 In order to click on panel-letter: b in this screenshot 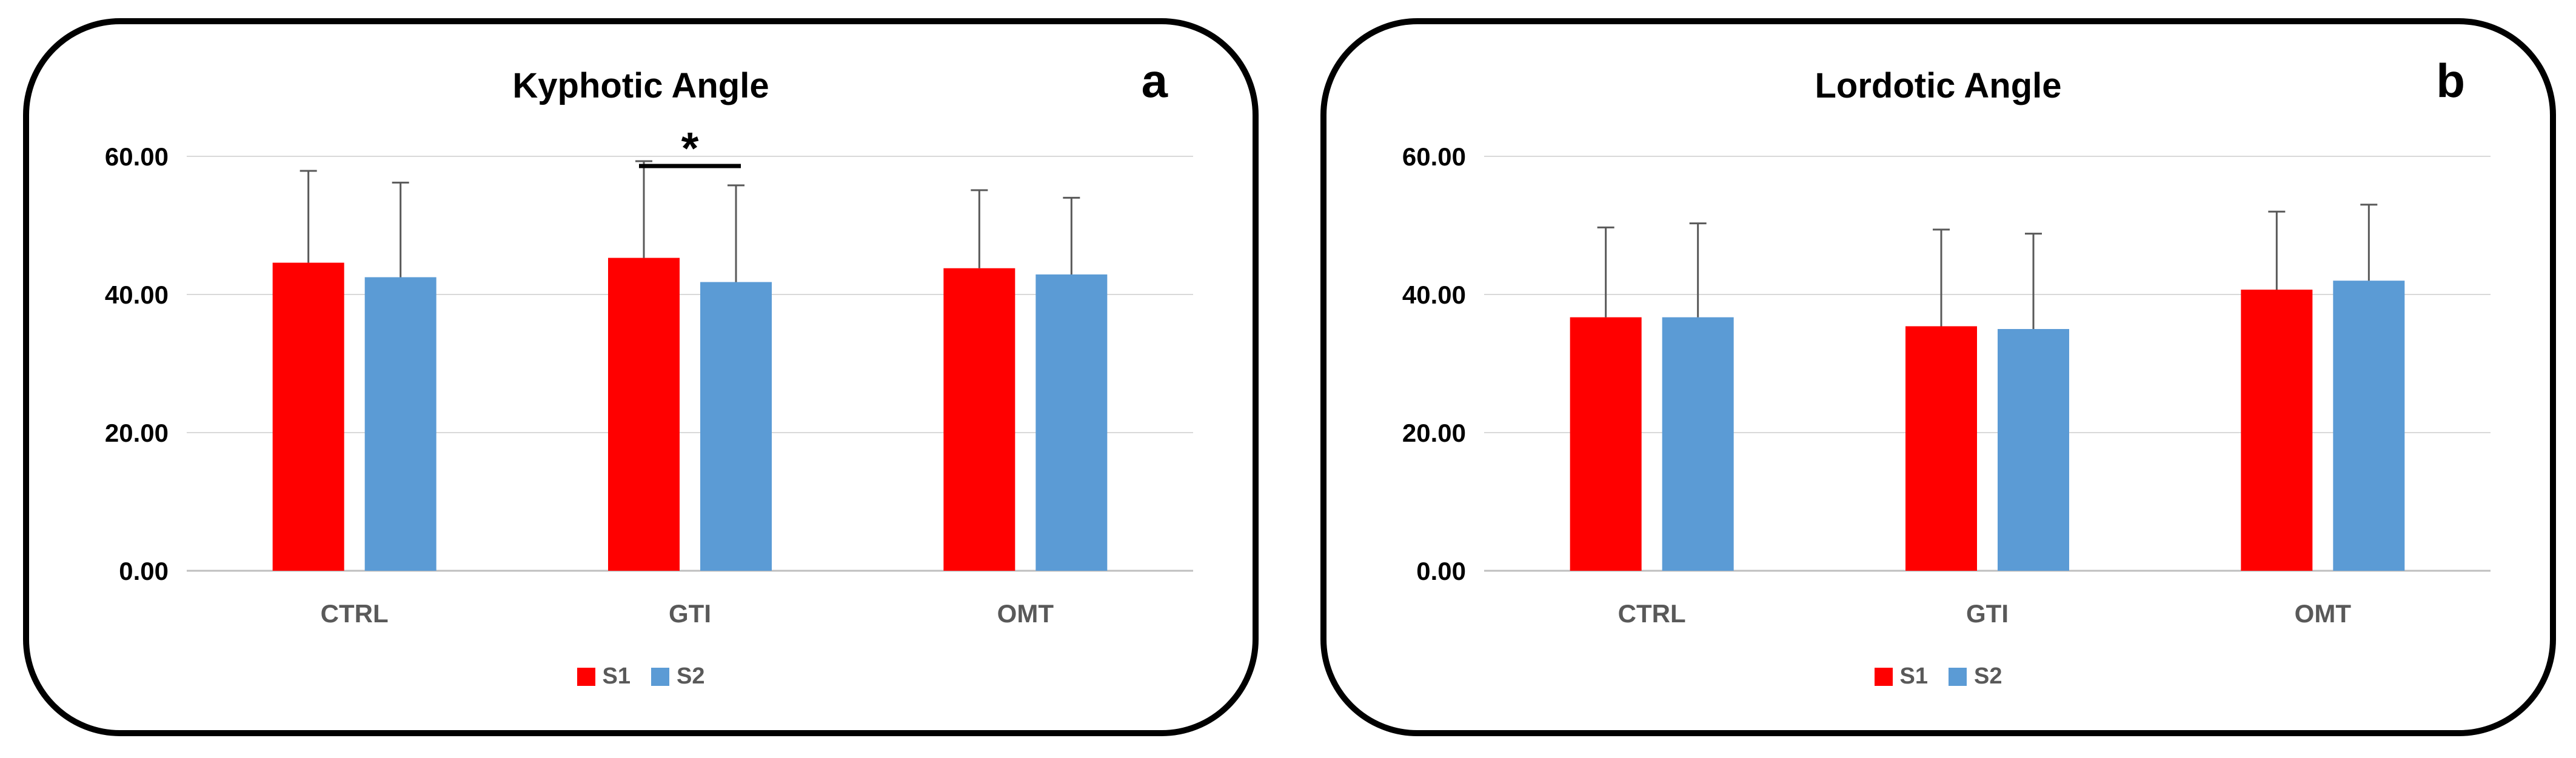, I will do `click(2450, 81)`.